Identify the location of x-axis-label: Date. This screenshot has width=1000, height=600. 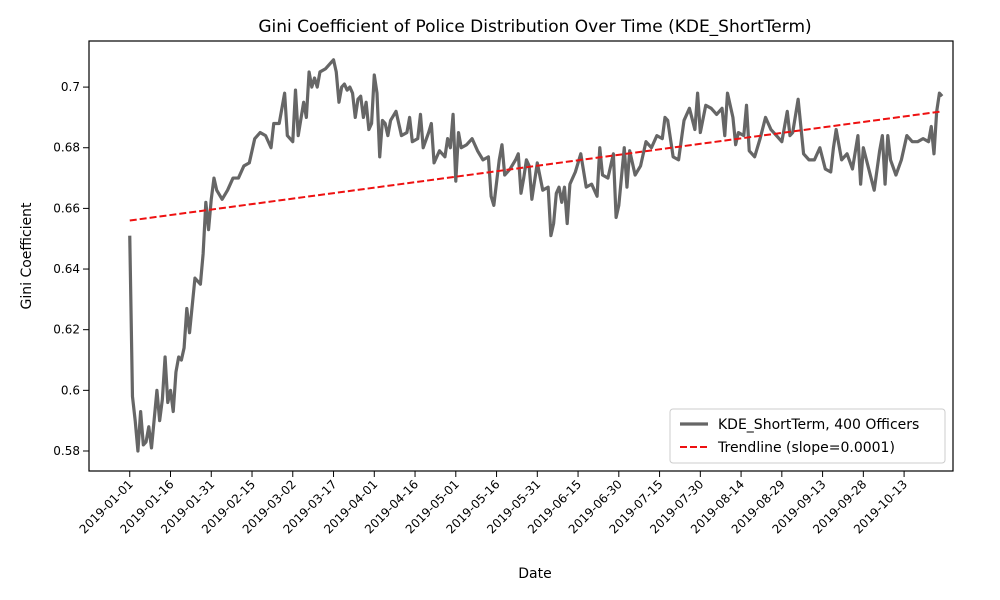
(534, 574).